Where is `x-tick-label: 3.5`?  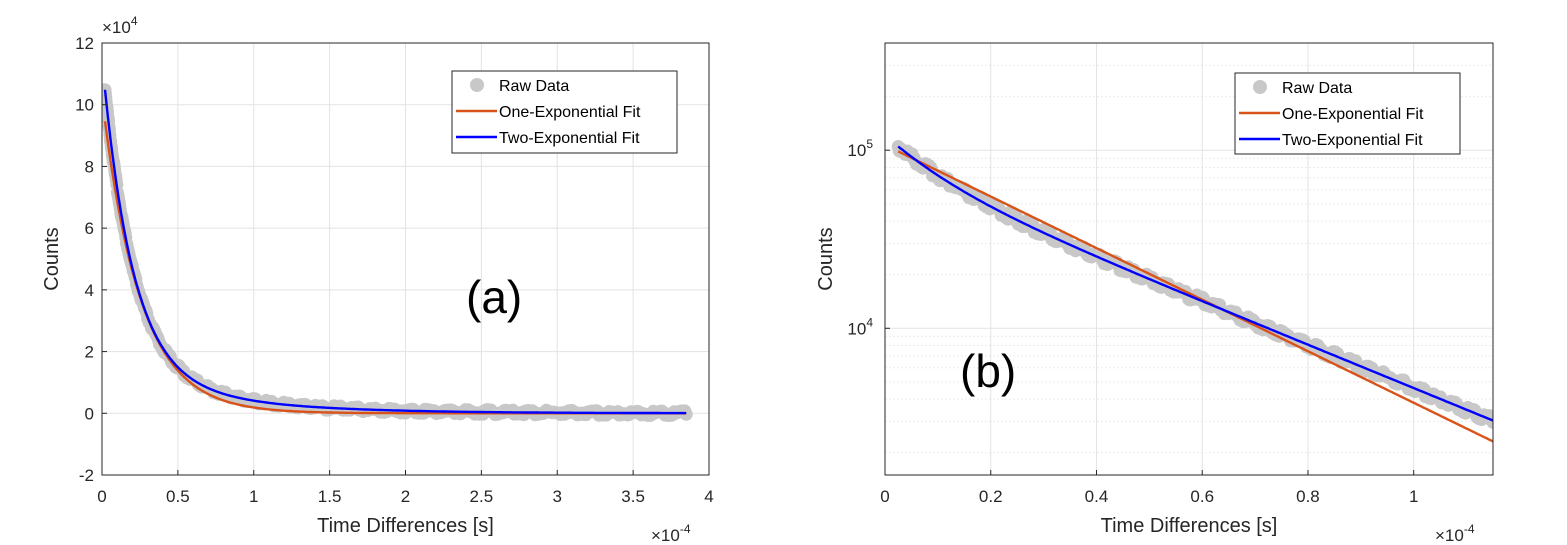 x-tick-label: 3.5 is located at coordinates (633, 496).